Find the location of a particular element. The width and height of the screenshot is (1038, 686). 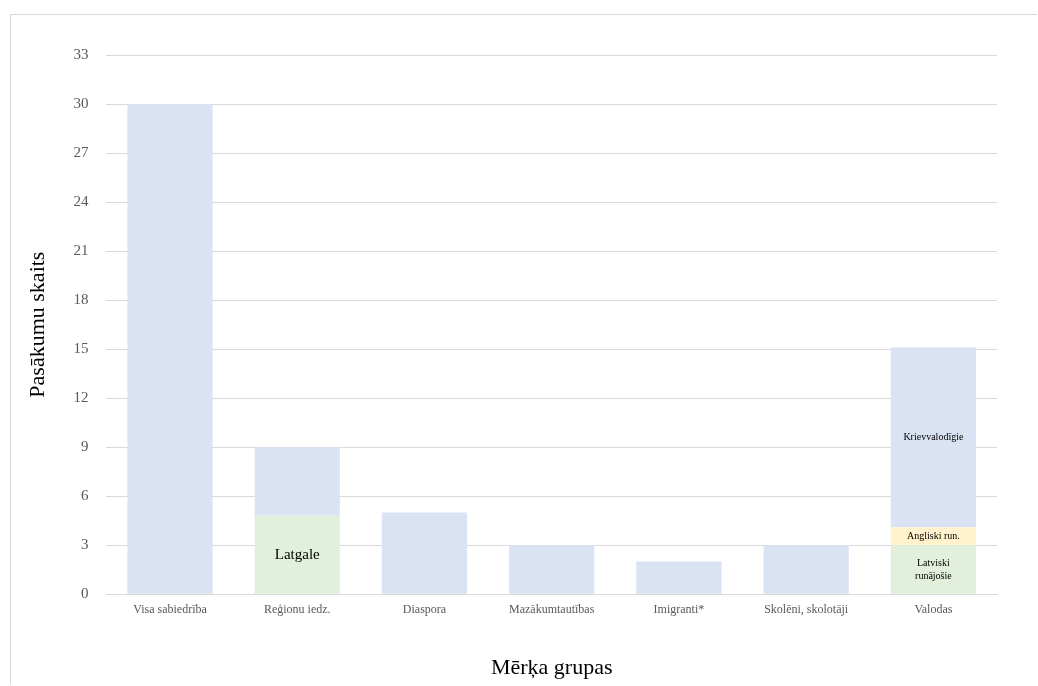

x-tick-label: Reģionu iedz. is located at coordinates (297, 608).